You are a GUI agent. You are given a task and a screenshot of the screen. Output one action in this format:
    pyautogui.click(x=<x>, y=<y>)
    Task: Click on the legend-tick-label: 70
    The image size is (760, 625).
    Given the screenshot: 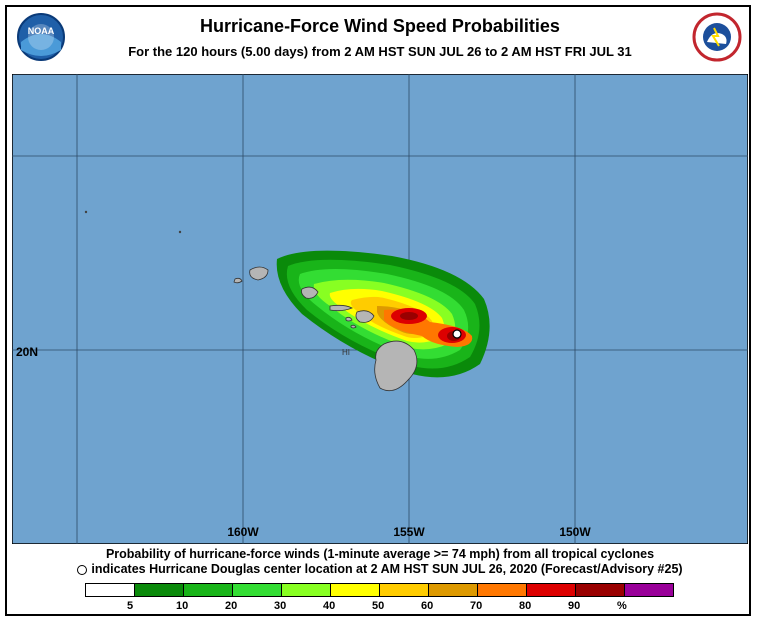 What is the action you would take?
    pyautogui.click(x=476, y=606)
    